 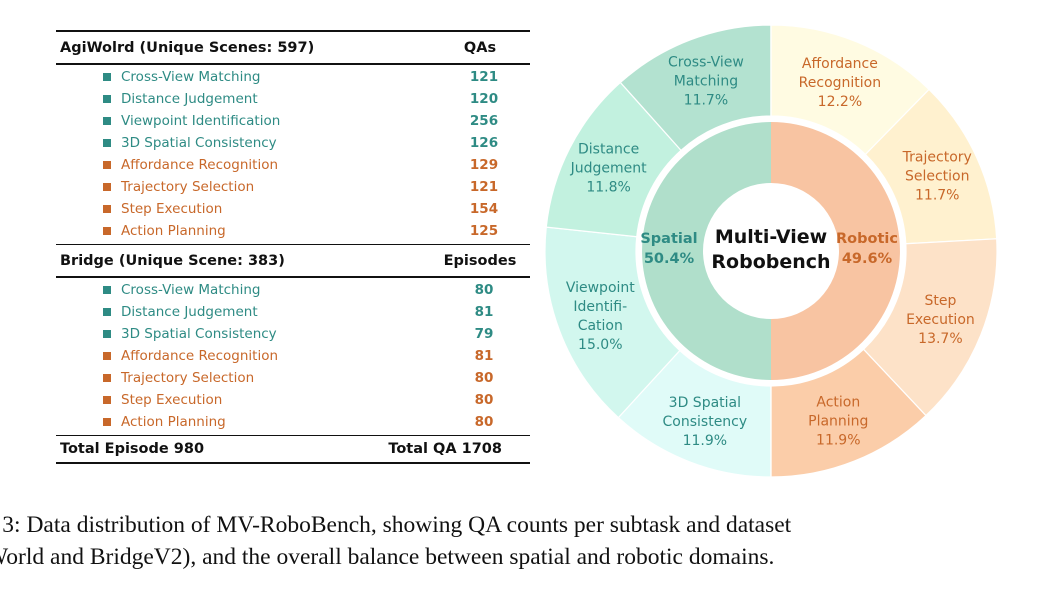 What do you see at coordinates (293, 121) in the screenshot?
I see `table-row: Viewpoint Identification 256` at bounding box center [293, 121].